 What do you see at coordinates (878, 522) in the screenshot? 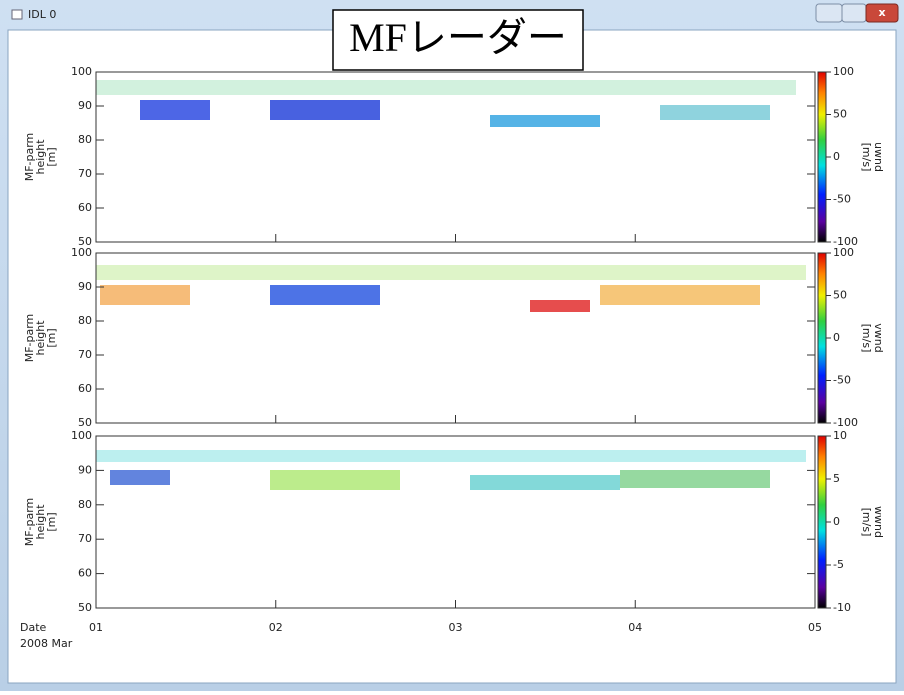
I see `colorbar-label: wwnd` at bounding box center [878, 522].